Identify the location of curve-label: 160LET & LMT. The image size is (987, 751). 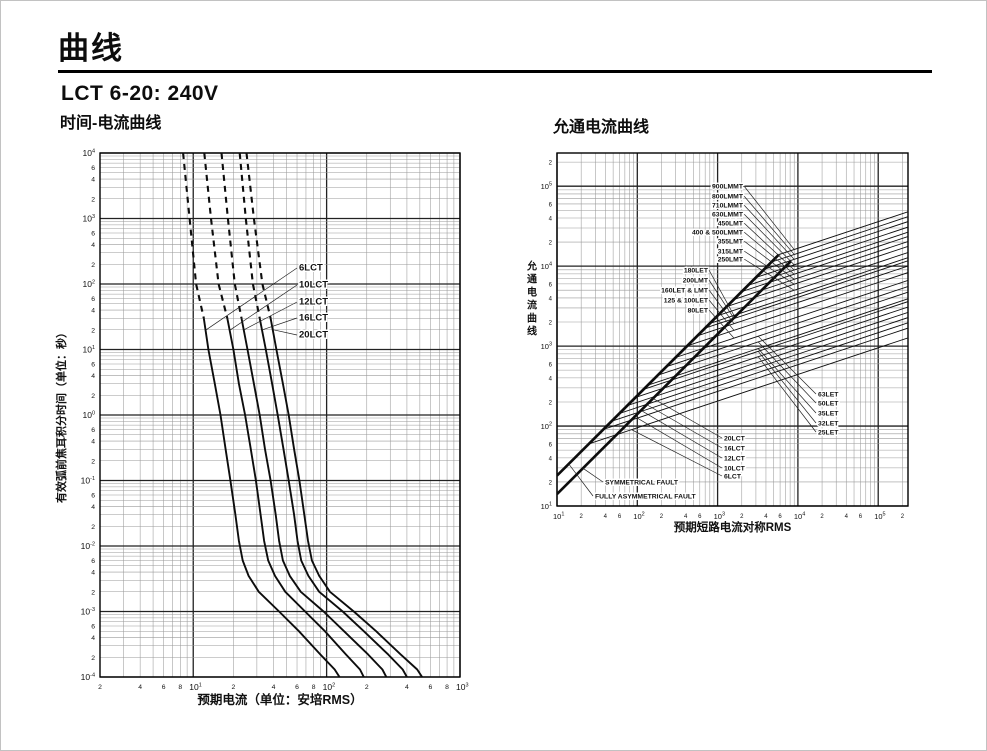
(685, 291).